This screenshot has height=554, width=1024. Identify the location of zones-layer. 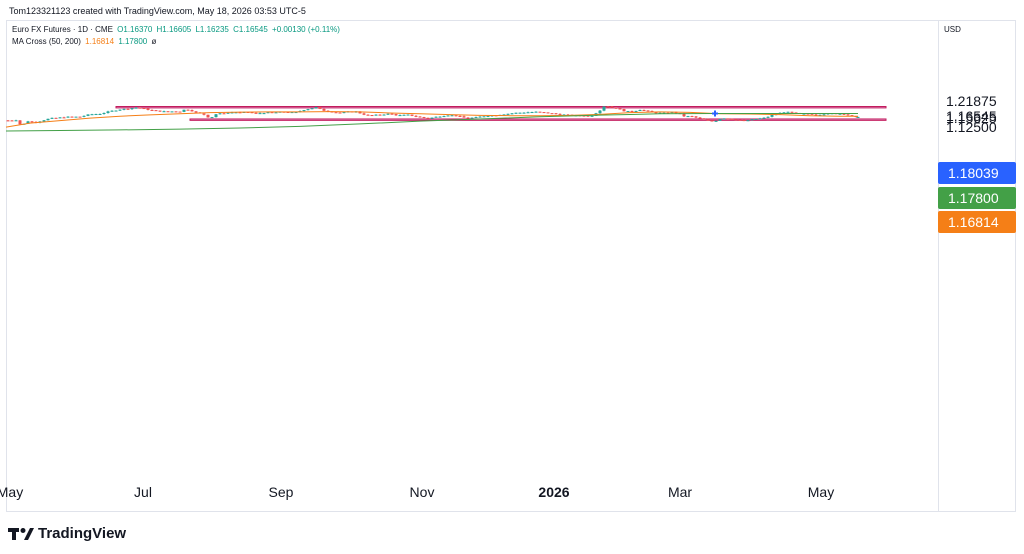
(501, 113).